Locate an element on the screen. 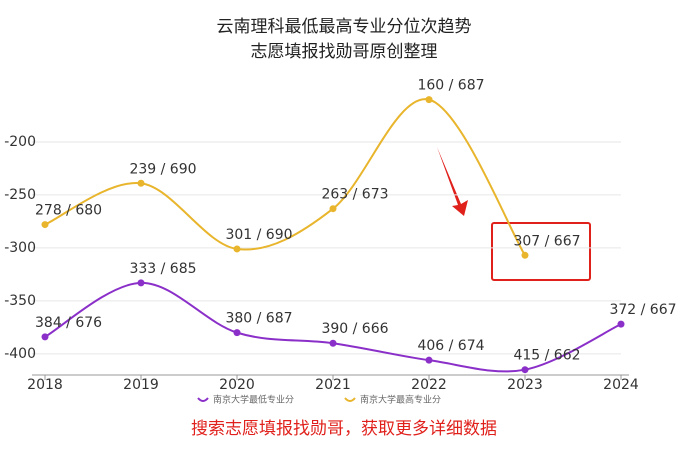 The image size is (688, 456). x-tick-label: 2019 is located at coordinates (141, 385).